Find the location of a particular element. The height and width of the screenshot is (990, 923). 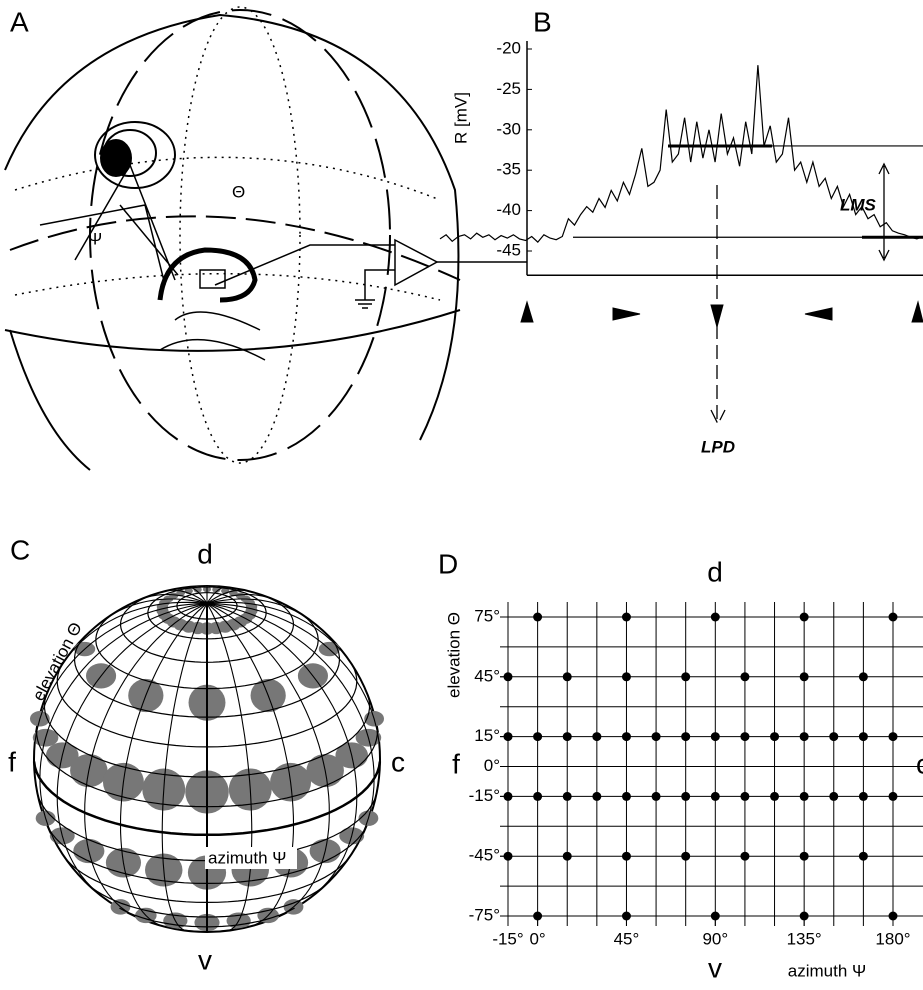

y-axis-label: elevation Θ is located at coordinates (453, 655).